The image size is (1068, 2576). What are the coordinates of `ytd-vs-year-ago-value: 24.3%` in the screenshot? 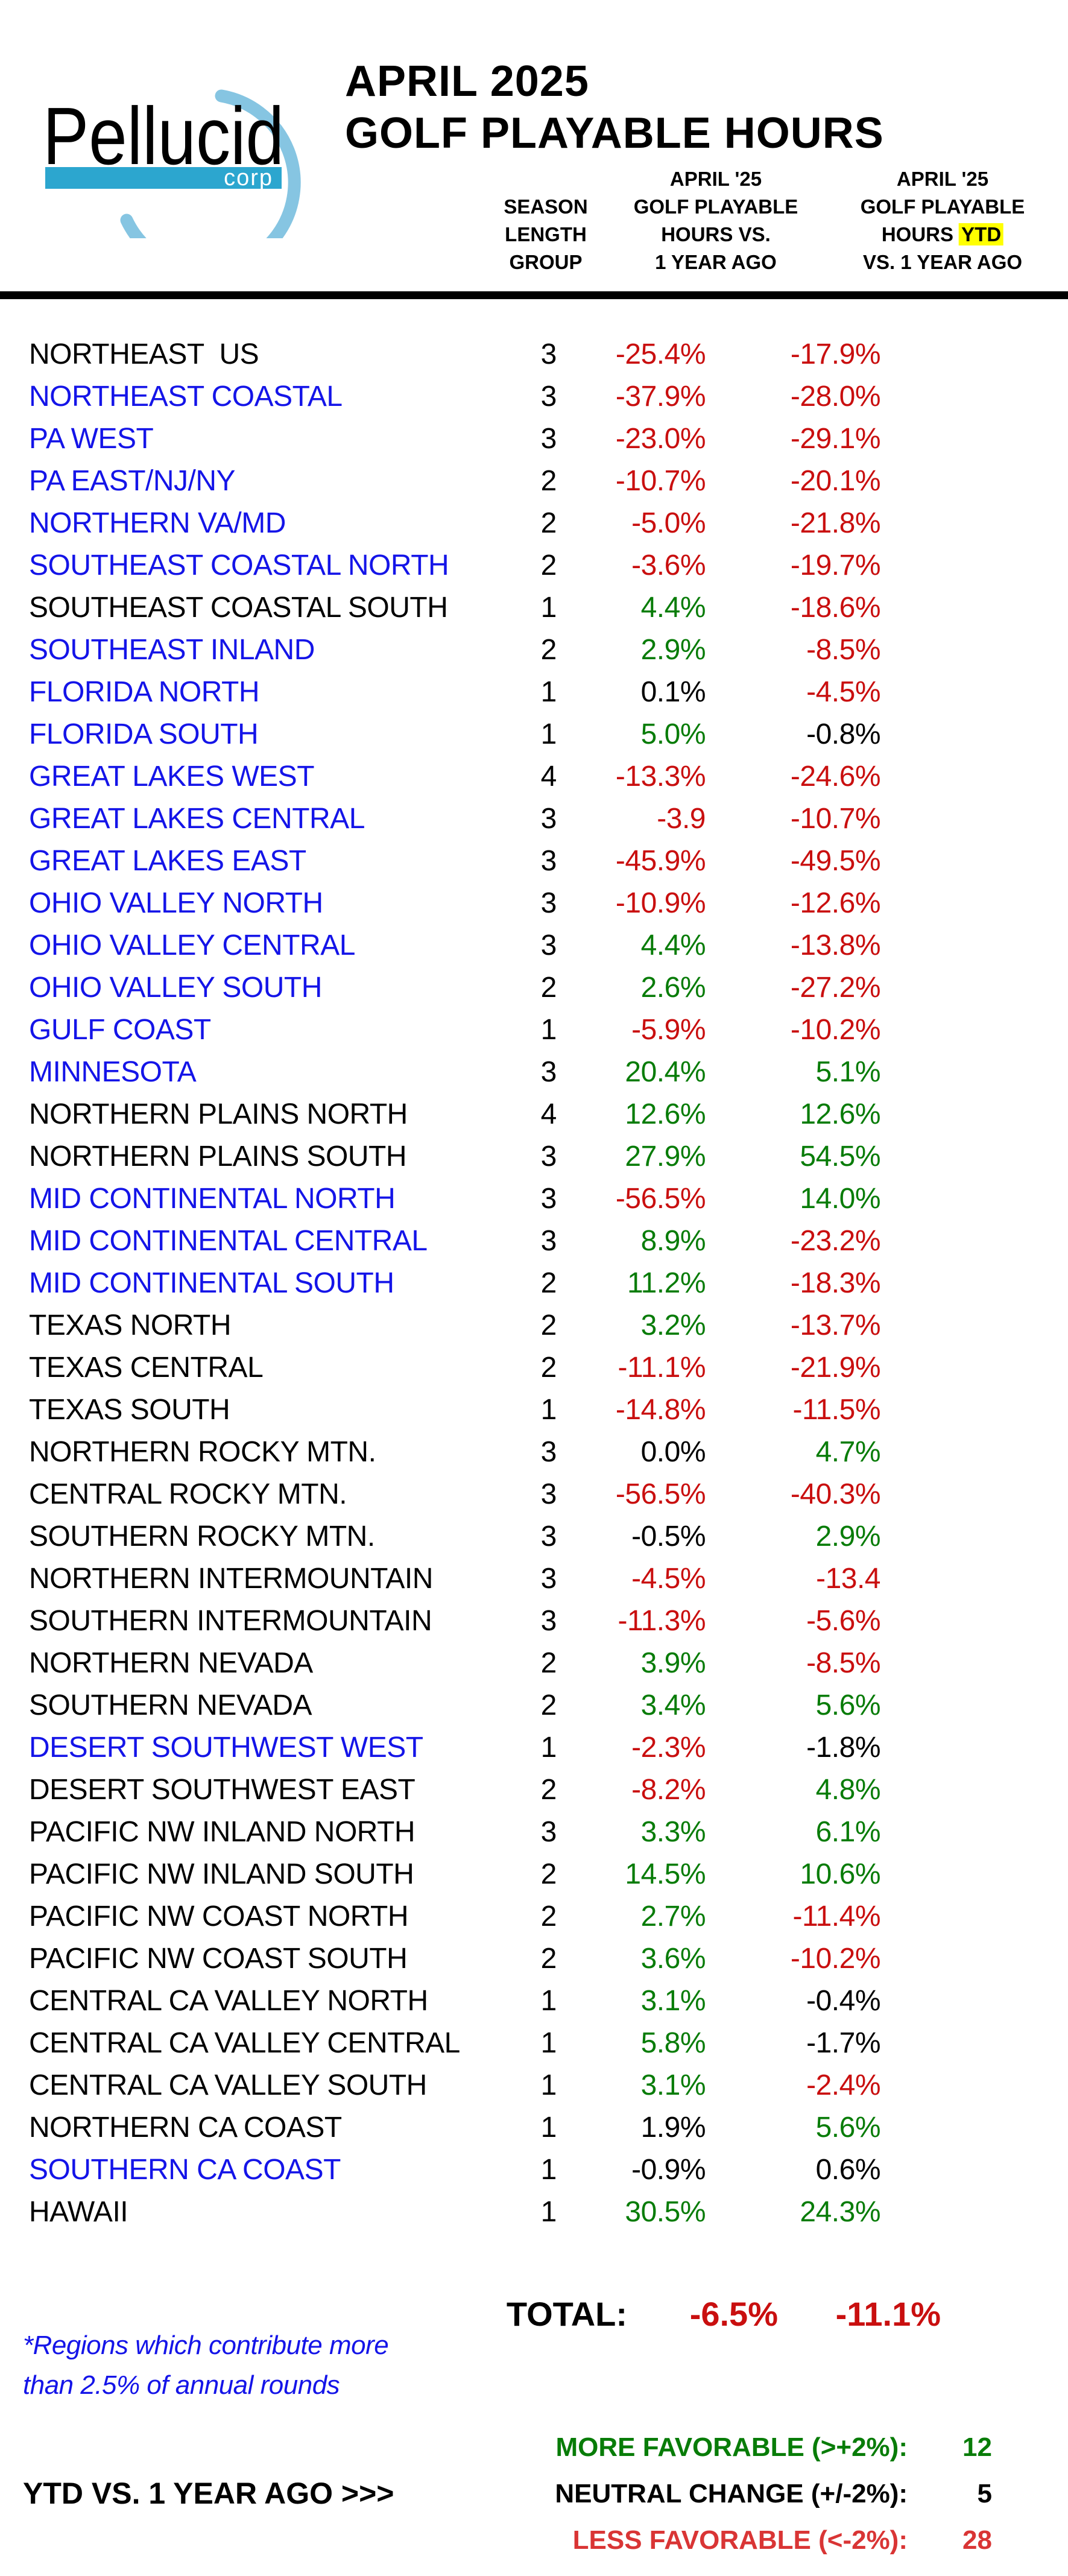 It's located at (840, 2212).